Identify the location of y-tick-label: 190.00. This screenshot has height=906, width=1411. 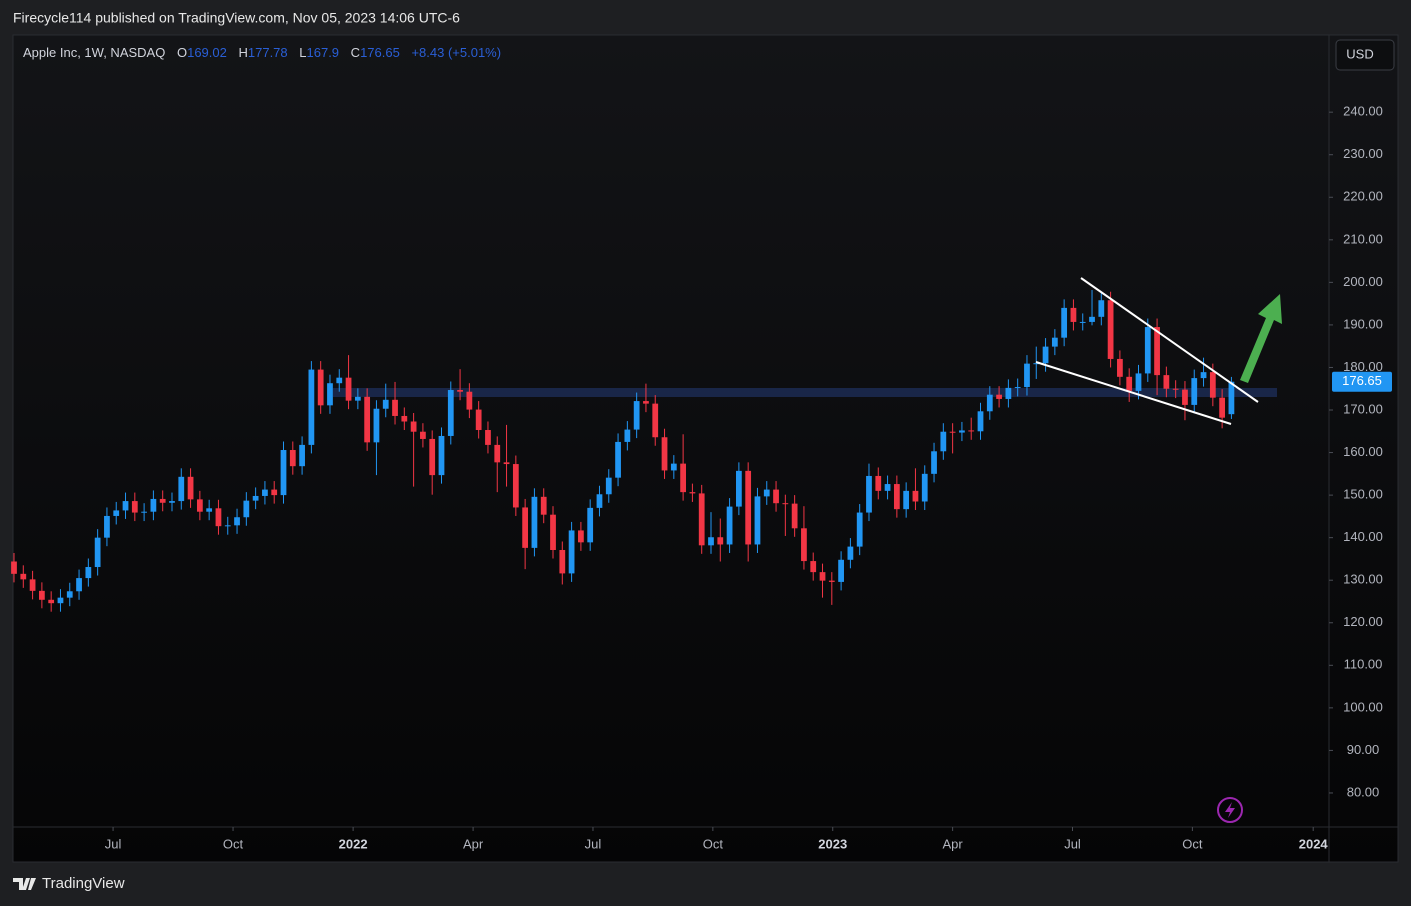
(1363, 323).